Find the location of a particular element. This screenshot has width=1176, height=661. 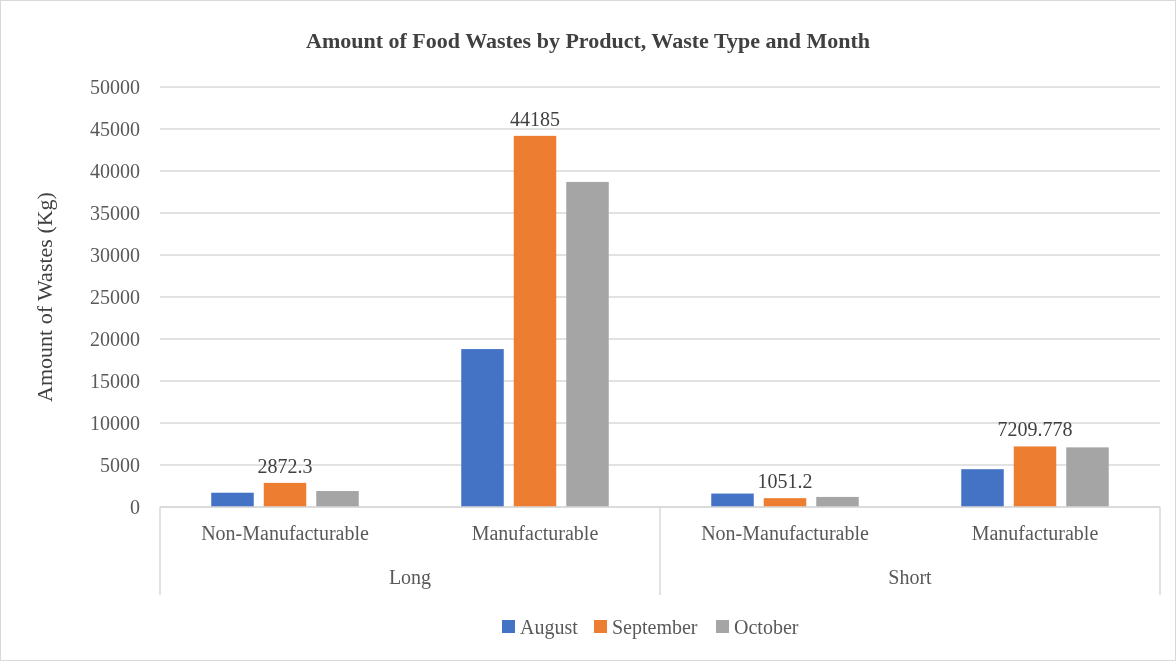

legend-label: October is located at coordinates (766, 627).